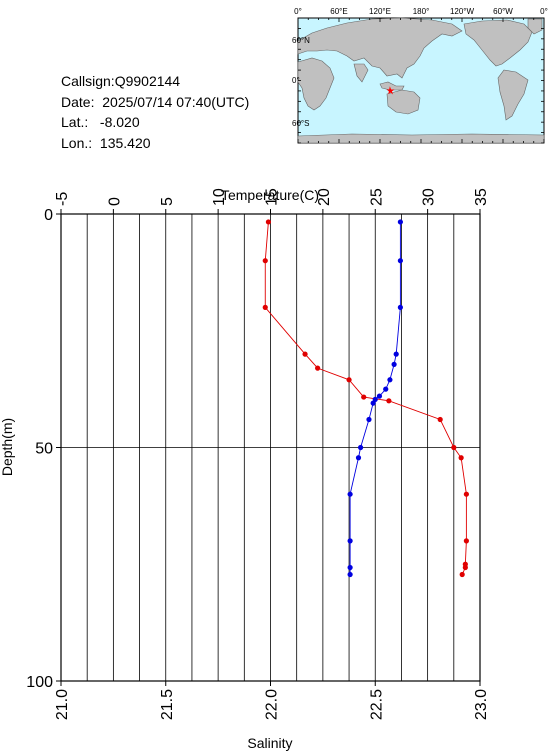 This screenshot has height=751, width=553. I want to click on salinity-tick-label: 21.0, so click(62, 704).